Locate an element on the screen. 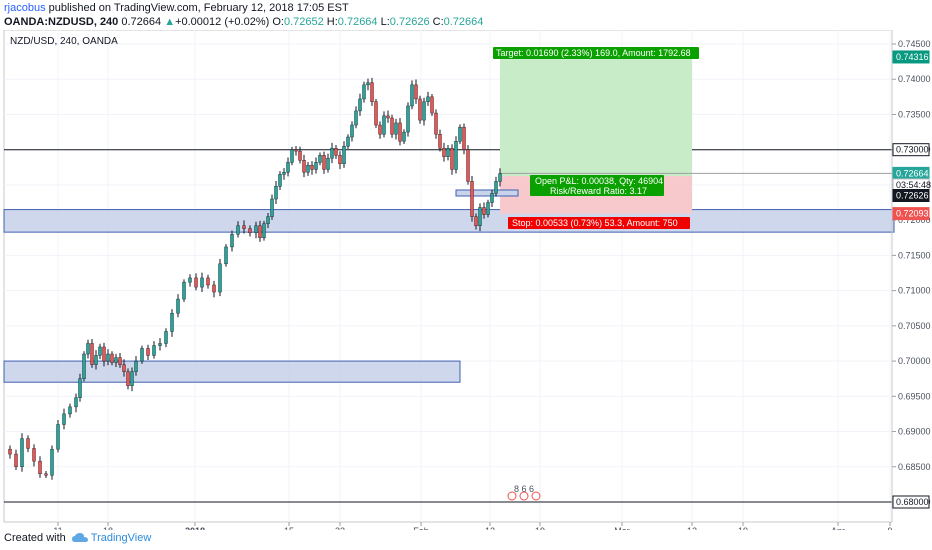 This screenshot has height=550, width=932. tradingview-brand: TradingView is located at coordinates (111, 538).